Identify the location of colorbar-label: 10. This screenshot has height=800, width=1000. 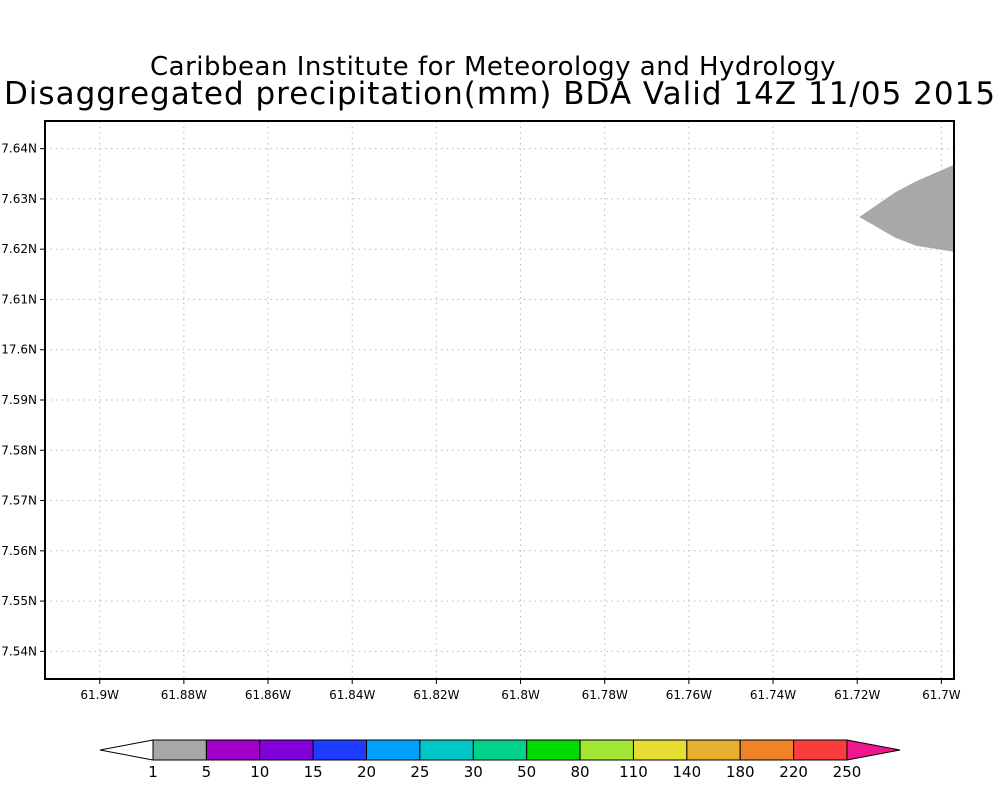
(259, 772).